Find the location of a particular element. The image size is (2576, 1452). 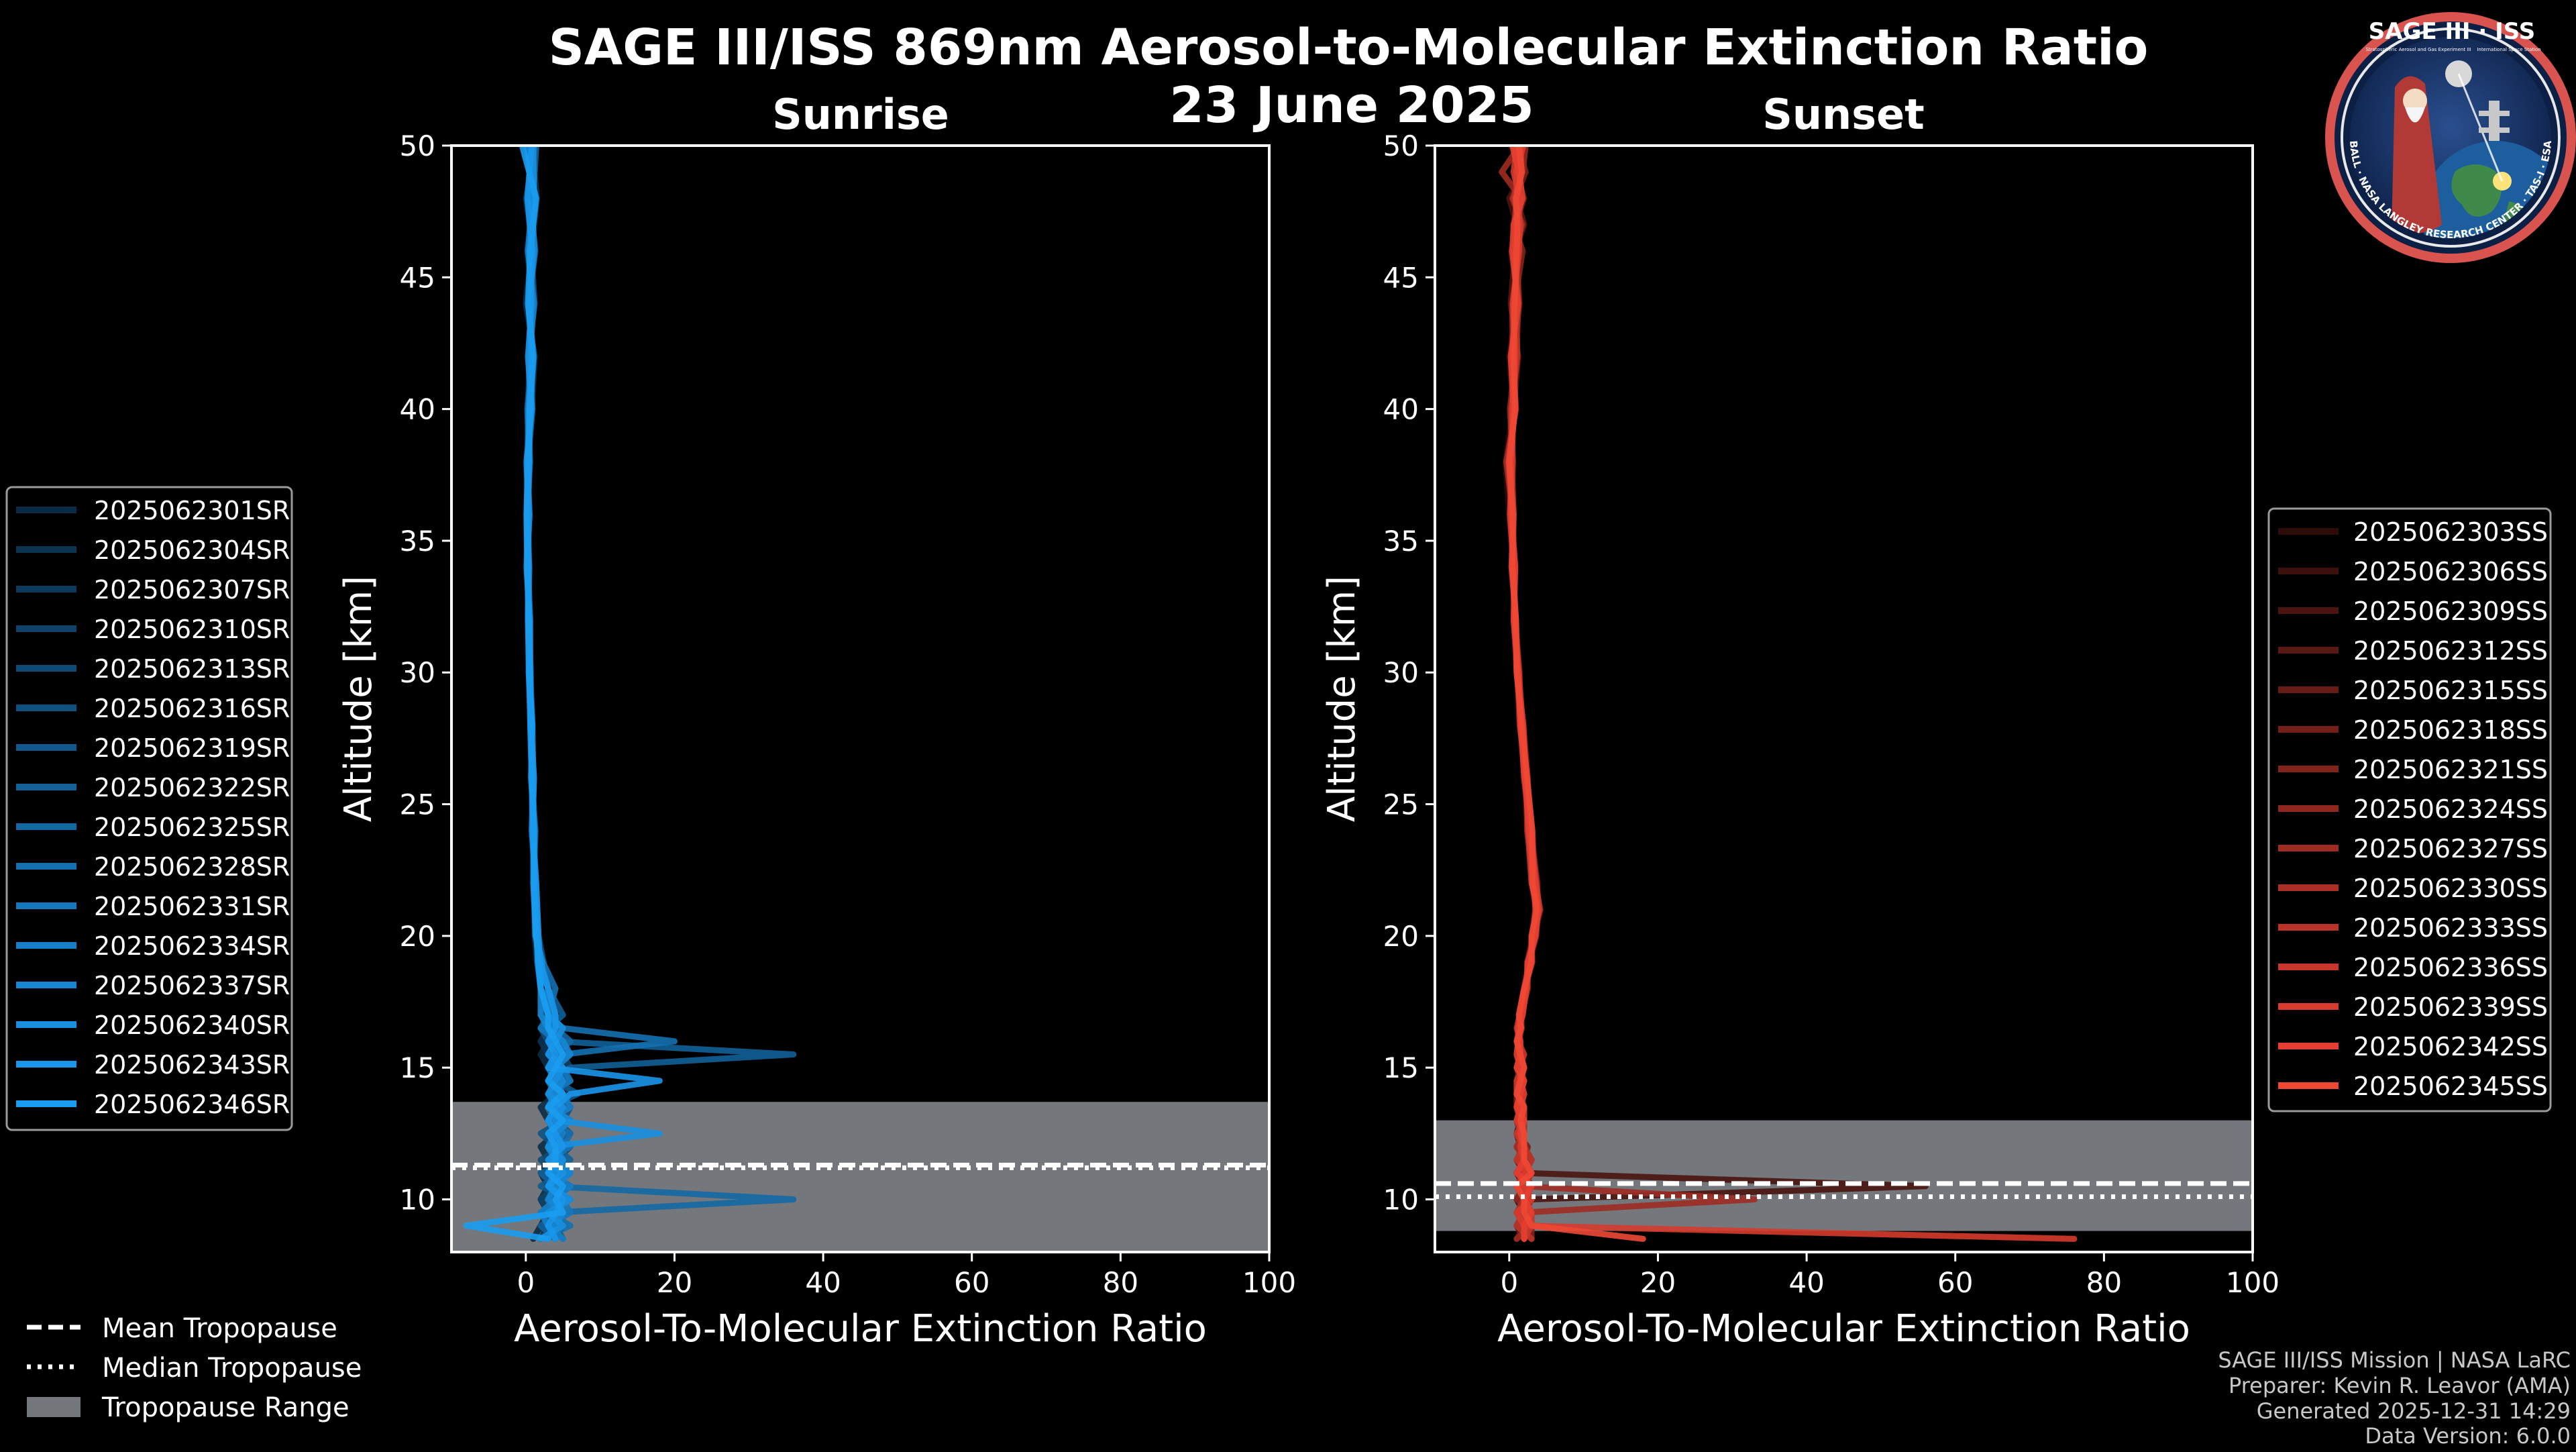

sunset-x-tick-label: 20 is located at coordinates (1658, 1283).